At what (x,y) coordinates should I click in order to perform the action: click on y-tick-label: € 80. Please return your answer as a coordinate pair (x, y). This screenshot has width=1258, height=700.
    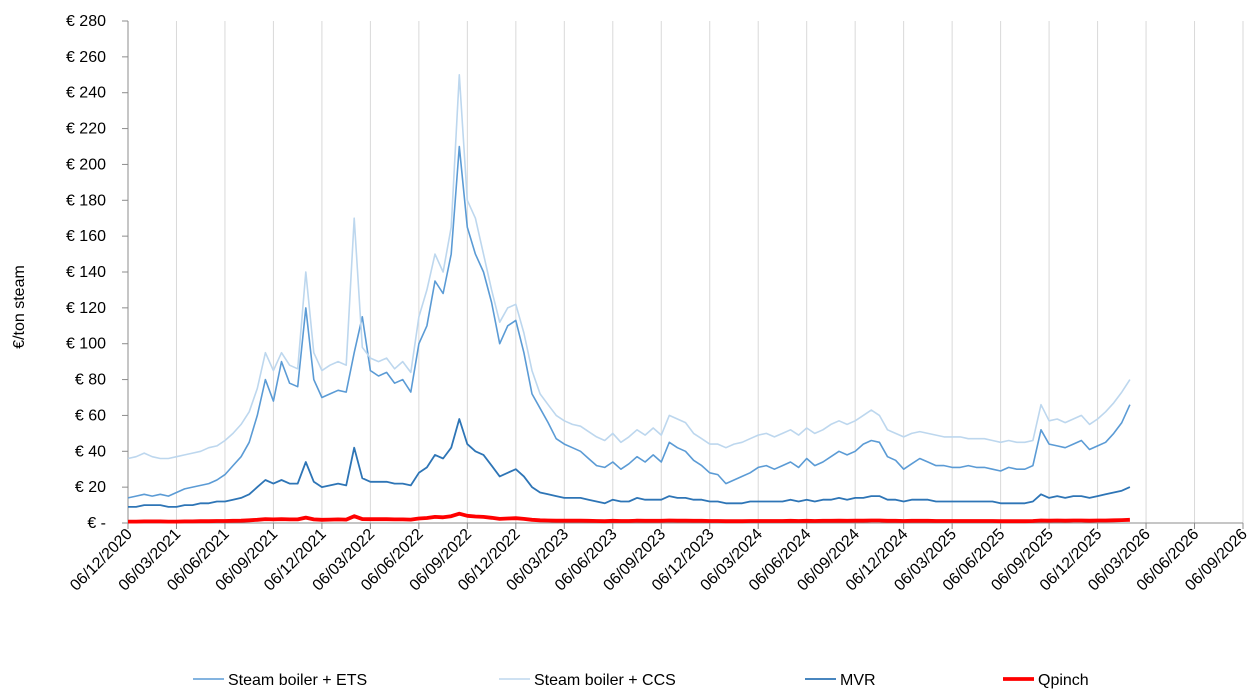
    Looking at the image, I should click on (90, 380).